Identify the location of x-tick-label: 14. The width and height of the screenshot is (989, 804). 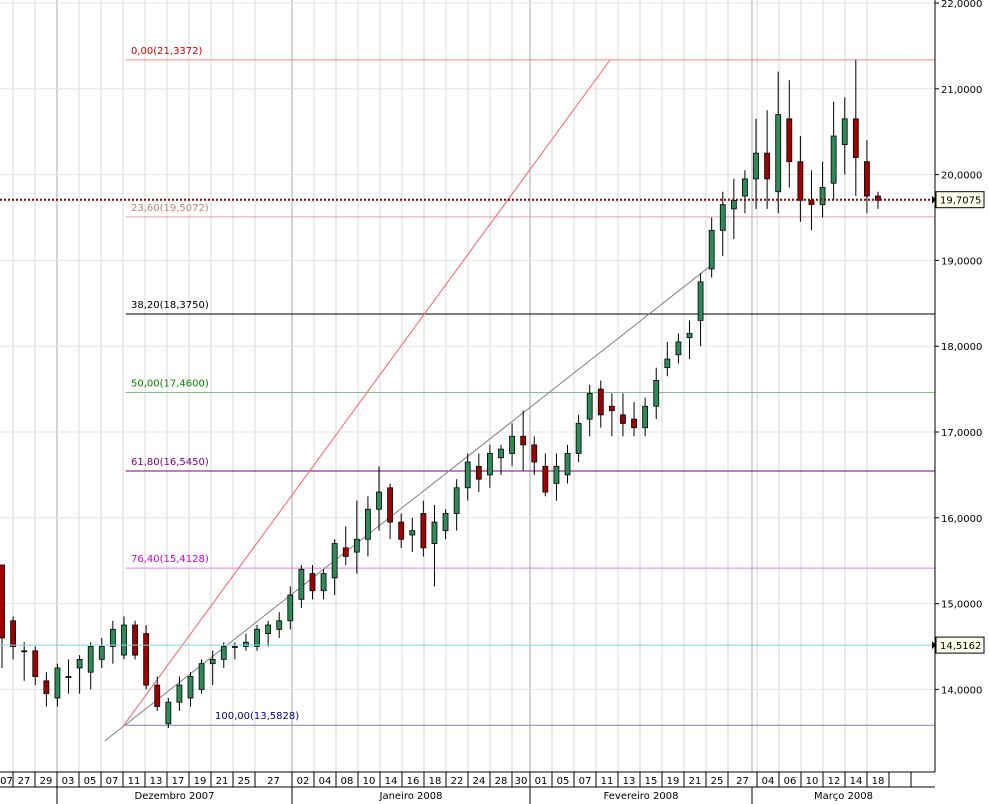
(856, 781).